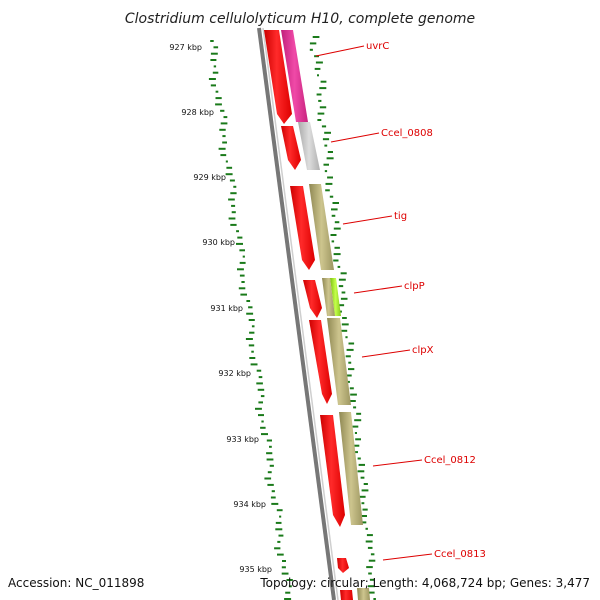  What do you see at coordinates (328, 297) in the screenshot?
I see `gene-bar-clpP-part` at bounding box center [328, 297].